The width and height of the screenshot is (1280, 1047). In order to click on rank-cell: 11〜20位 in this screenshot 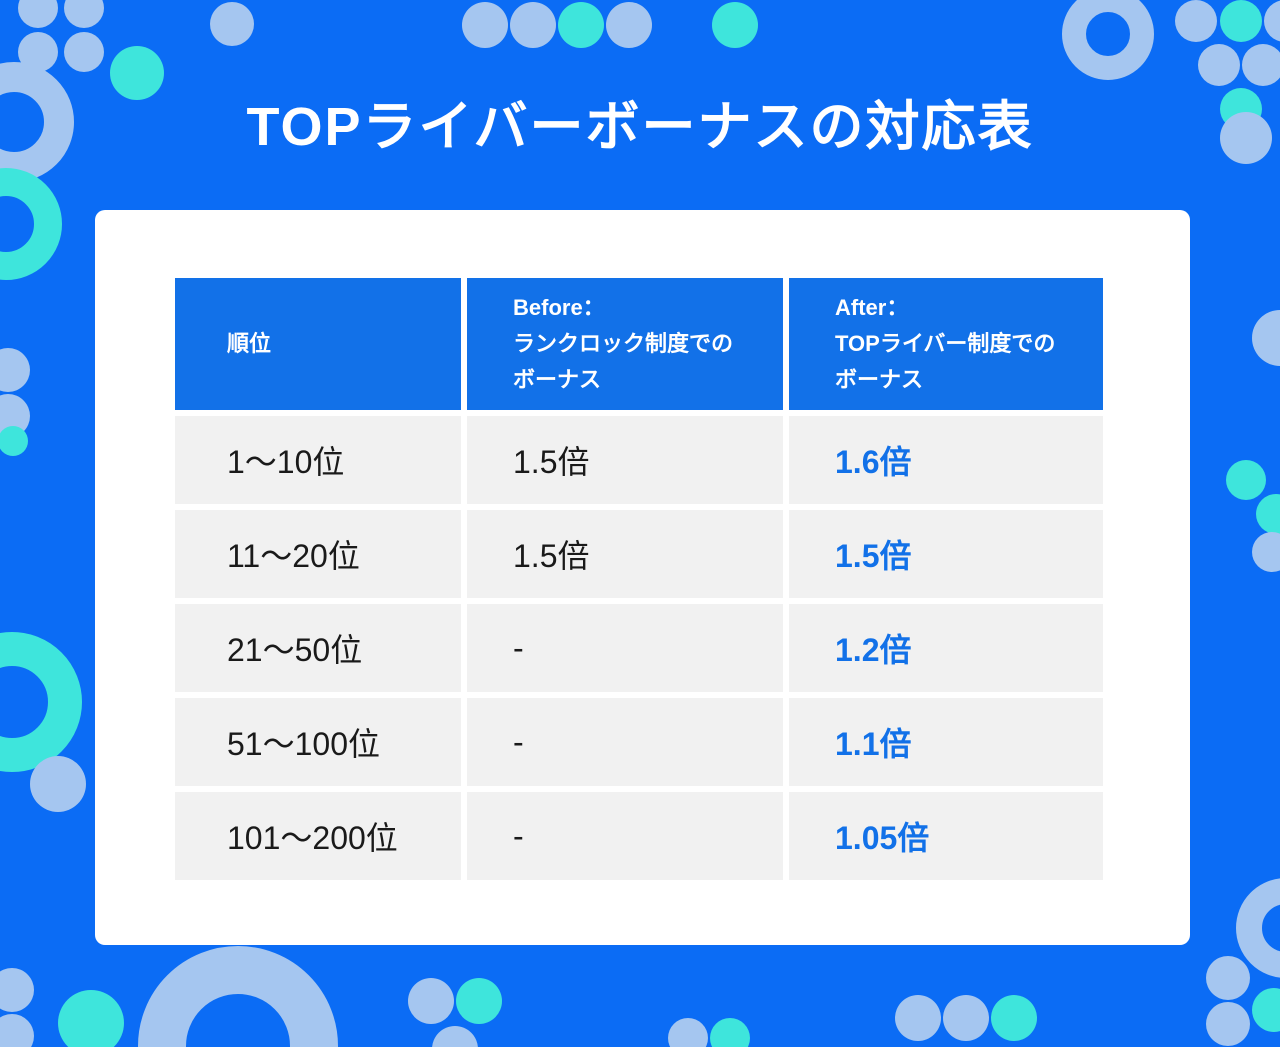, I will do `click(318, 554)`.